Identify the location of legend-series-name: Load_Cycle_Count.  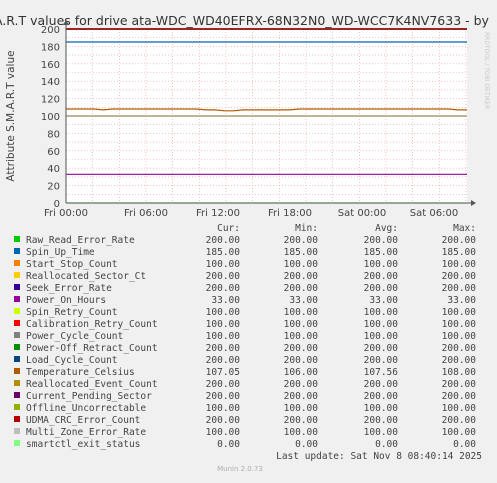
(72, 360).